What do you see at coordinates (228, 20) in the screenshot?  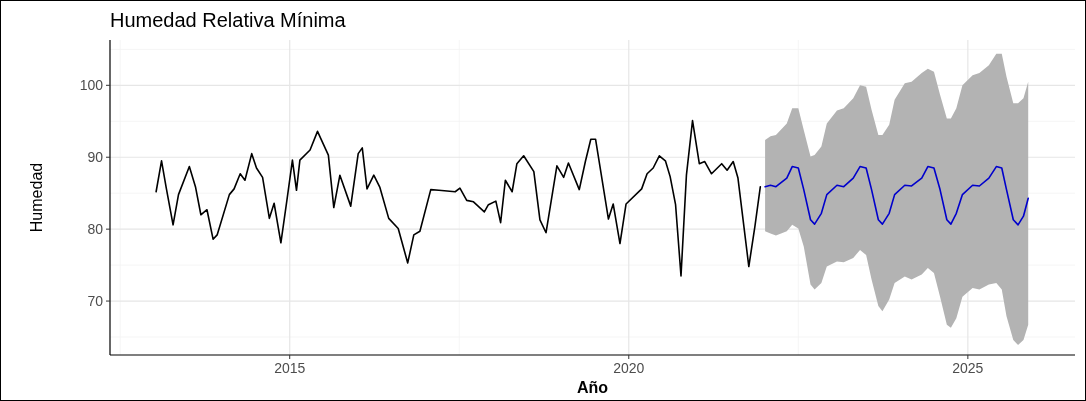 I see `chart-title: Humedad Relativa Mínima` at bounding box center [228, 20].